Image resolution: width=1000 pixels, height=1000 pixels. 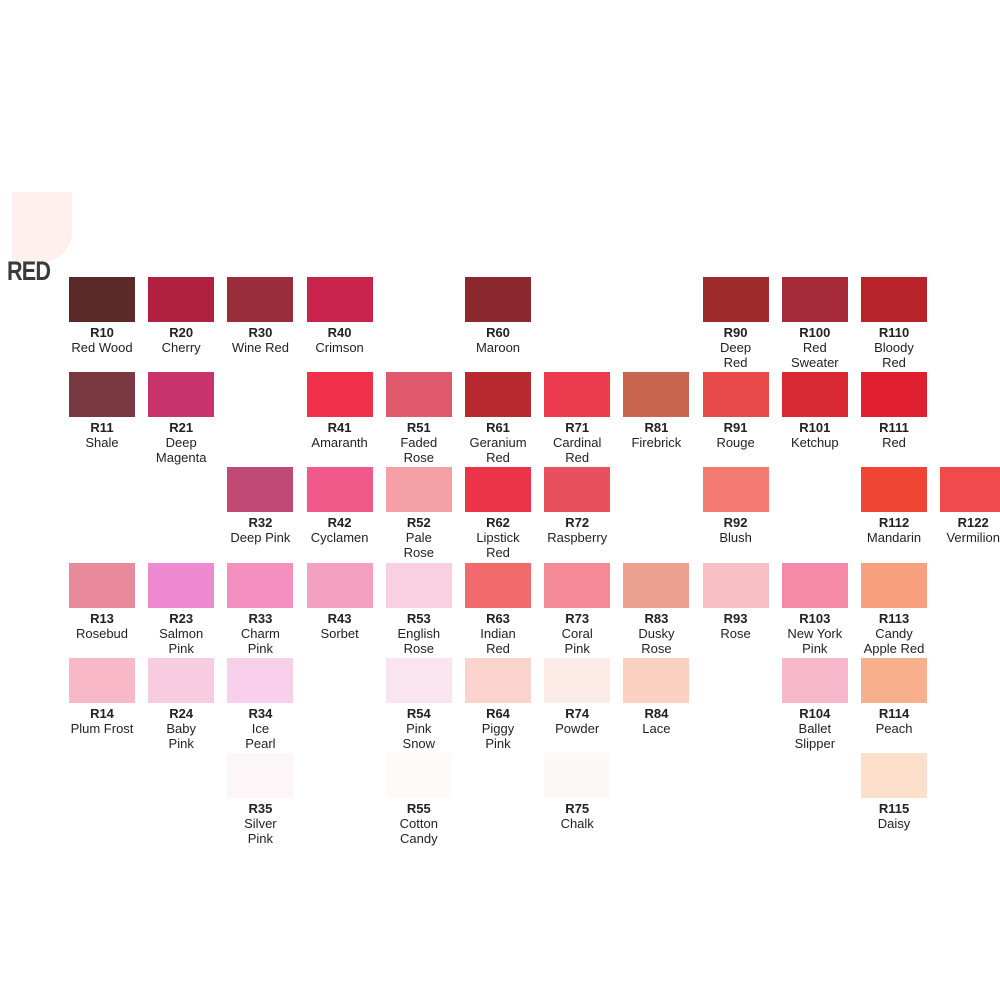 I want to click on swatch-name: Pale Rose, so click(x=418, y=545).